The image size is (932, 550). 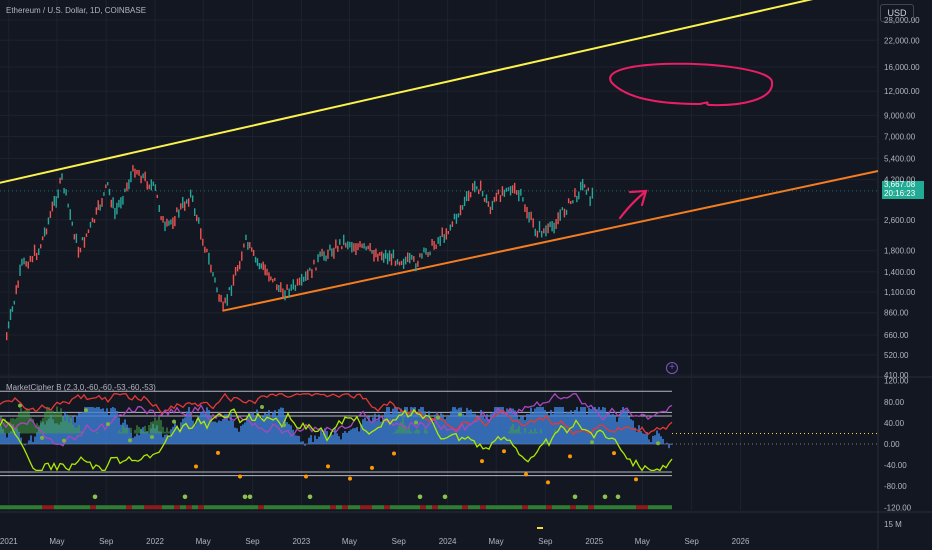 I want to click on x-tick-label: Sep, so click(x=399, y=541).